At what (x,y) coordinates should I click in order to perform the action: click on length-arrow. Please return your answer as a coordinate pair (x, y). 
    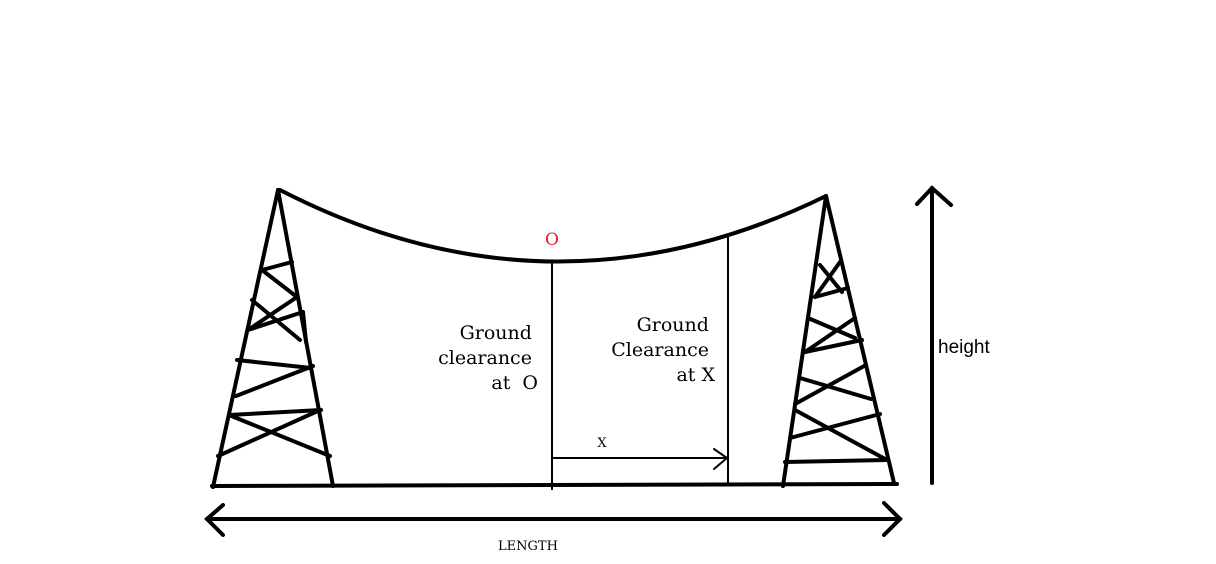
    Looking at the image, I should click on (553, 519).